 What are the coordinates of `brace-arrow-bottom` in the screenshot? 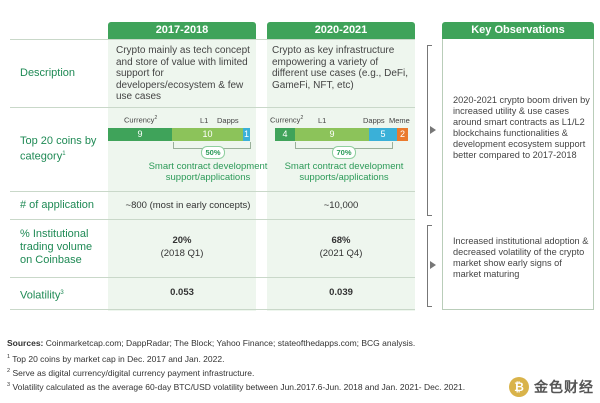 It's located at (433, 265).